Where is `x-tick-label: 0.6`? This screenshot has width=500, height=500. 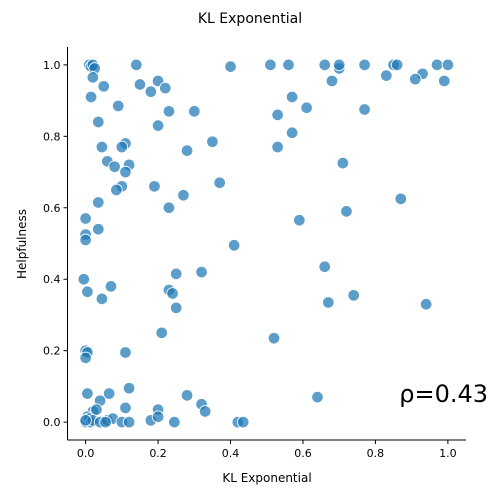
x-tick-label: 0.6 is located at coordinates (303, 453).